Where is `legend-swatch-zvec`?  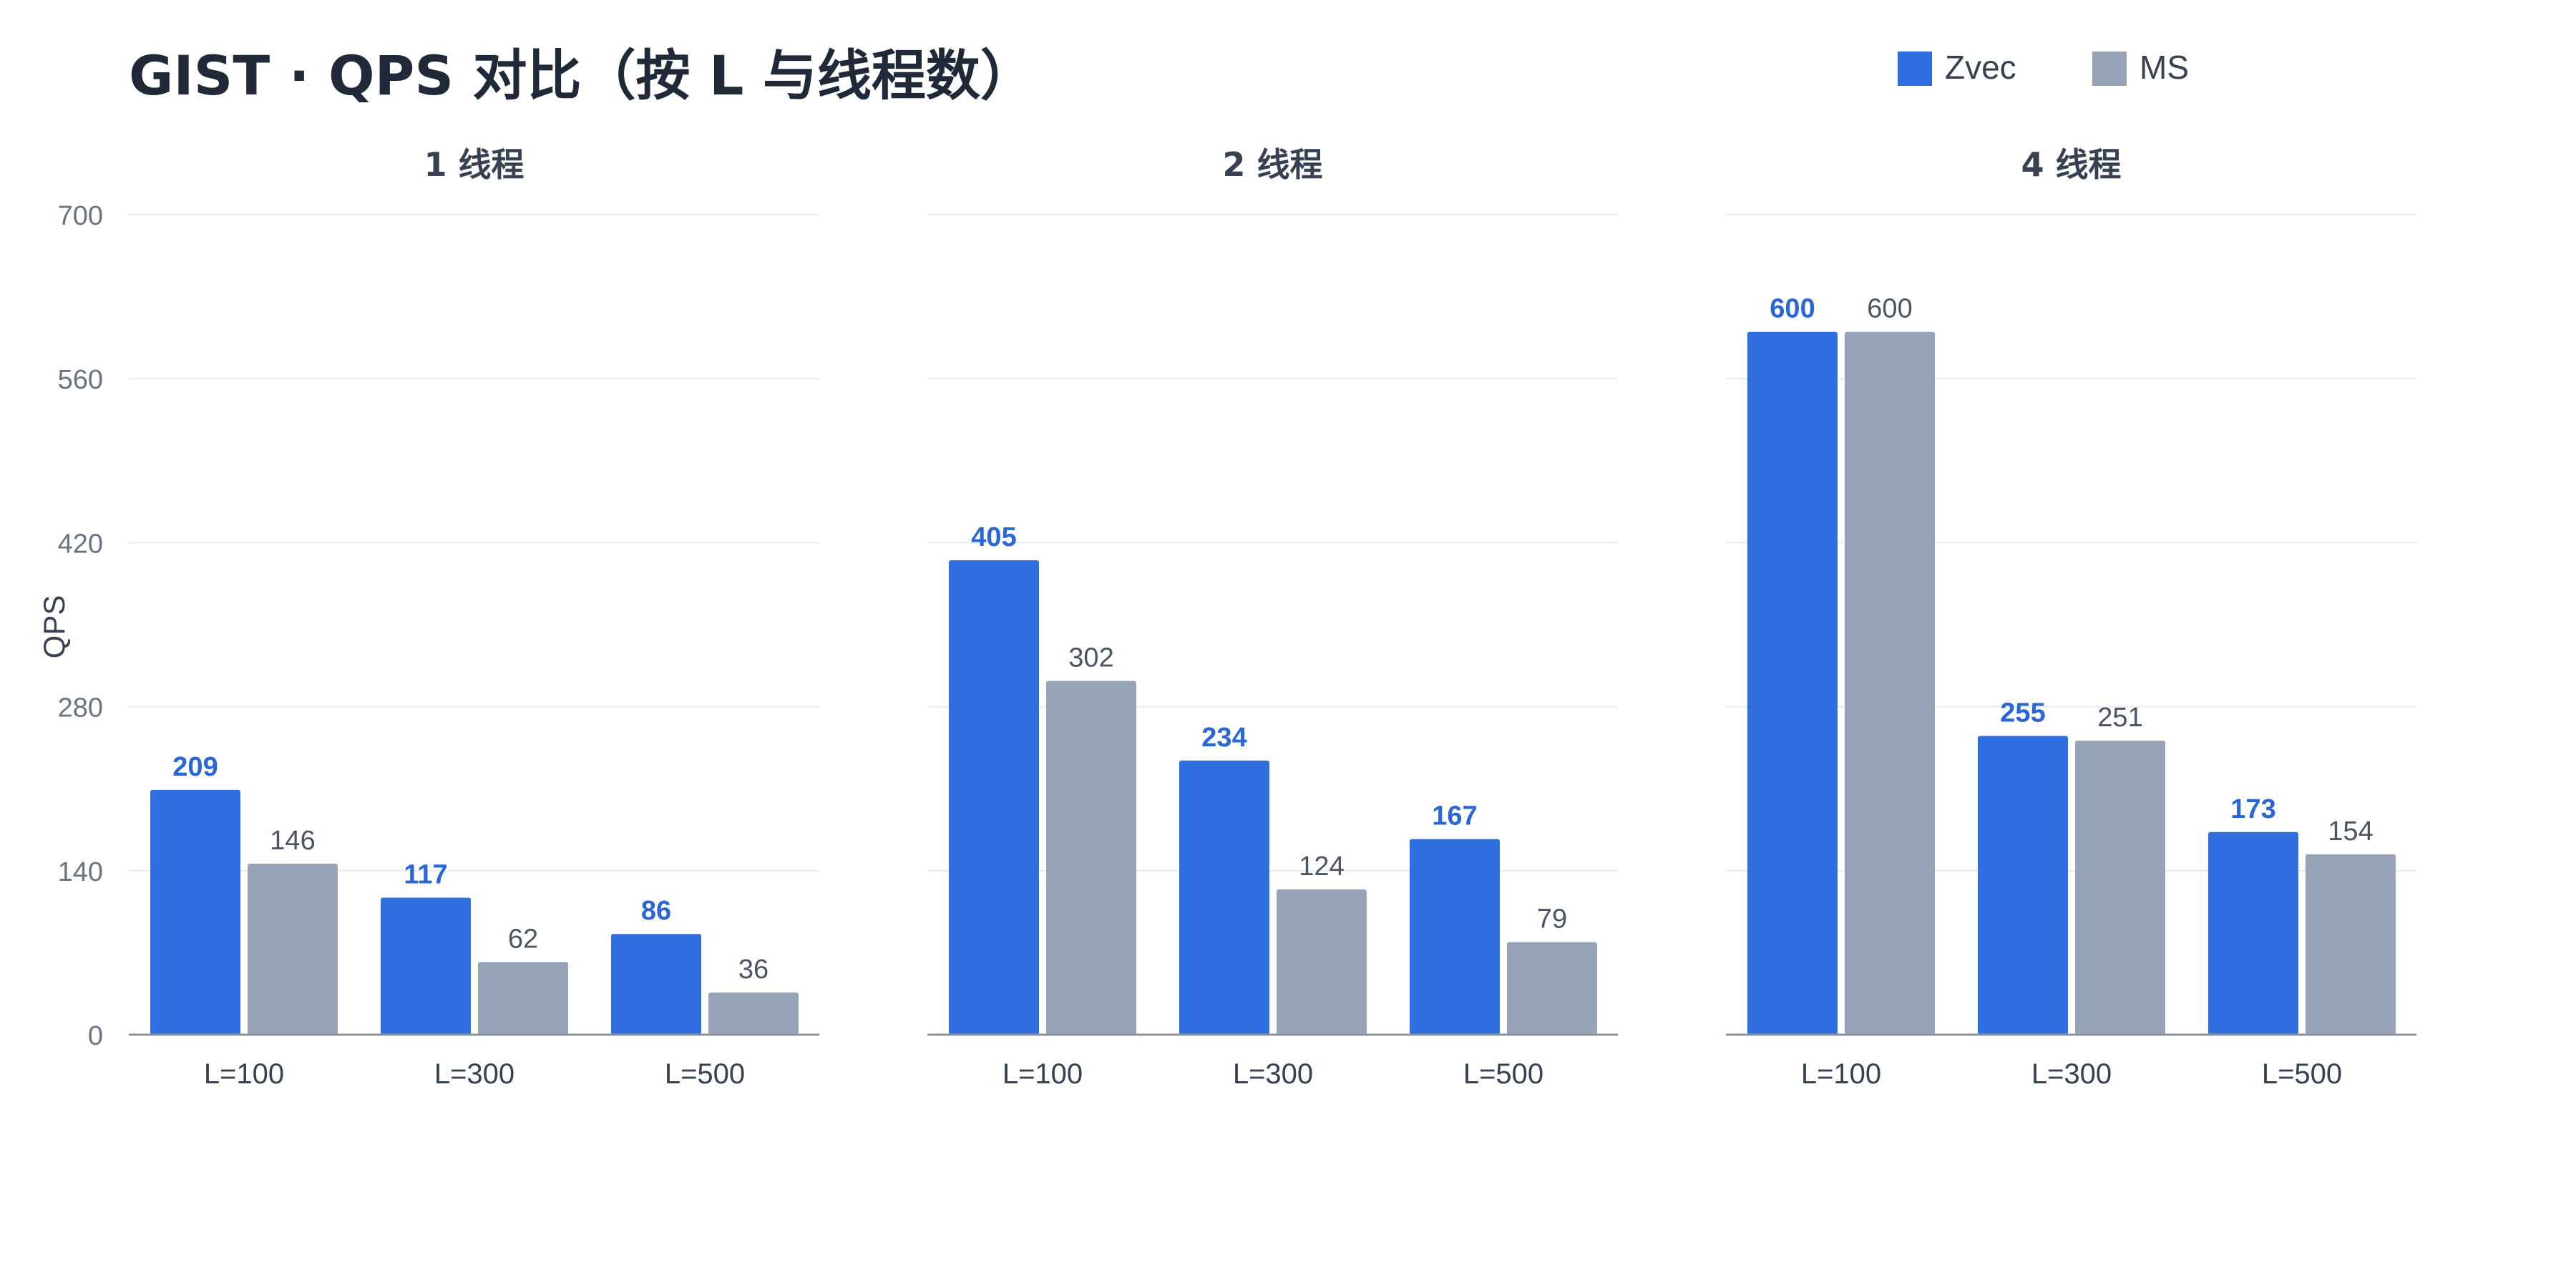 legend-swatch-zvec is located at coordinates (1915, 69).